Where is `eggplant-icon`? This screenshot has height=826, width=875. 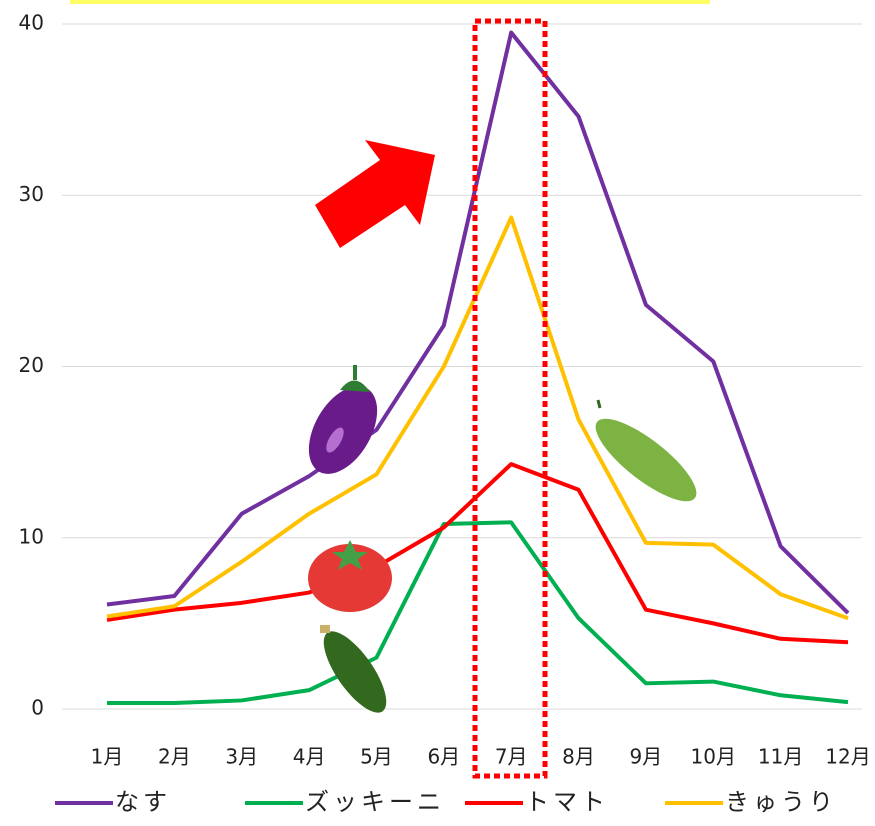 eggplant-icon is located at coordinates (343, 419).